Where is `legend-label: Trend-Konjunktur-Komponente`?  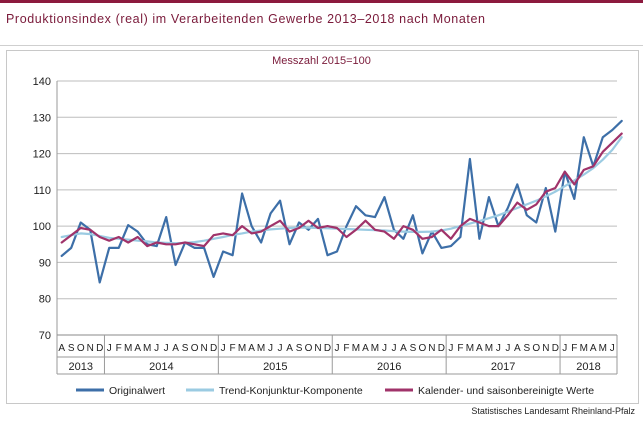
legend-label: Trend-Konjunktur-Komponente is located at coordinates (291, 391).